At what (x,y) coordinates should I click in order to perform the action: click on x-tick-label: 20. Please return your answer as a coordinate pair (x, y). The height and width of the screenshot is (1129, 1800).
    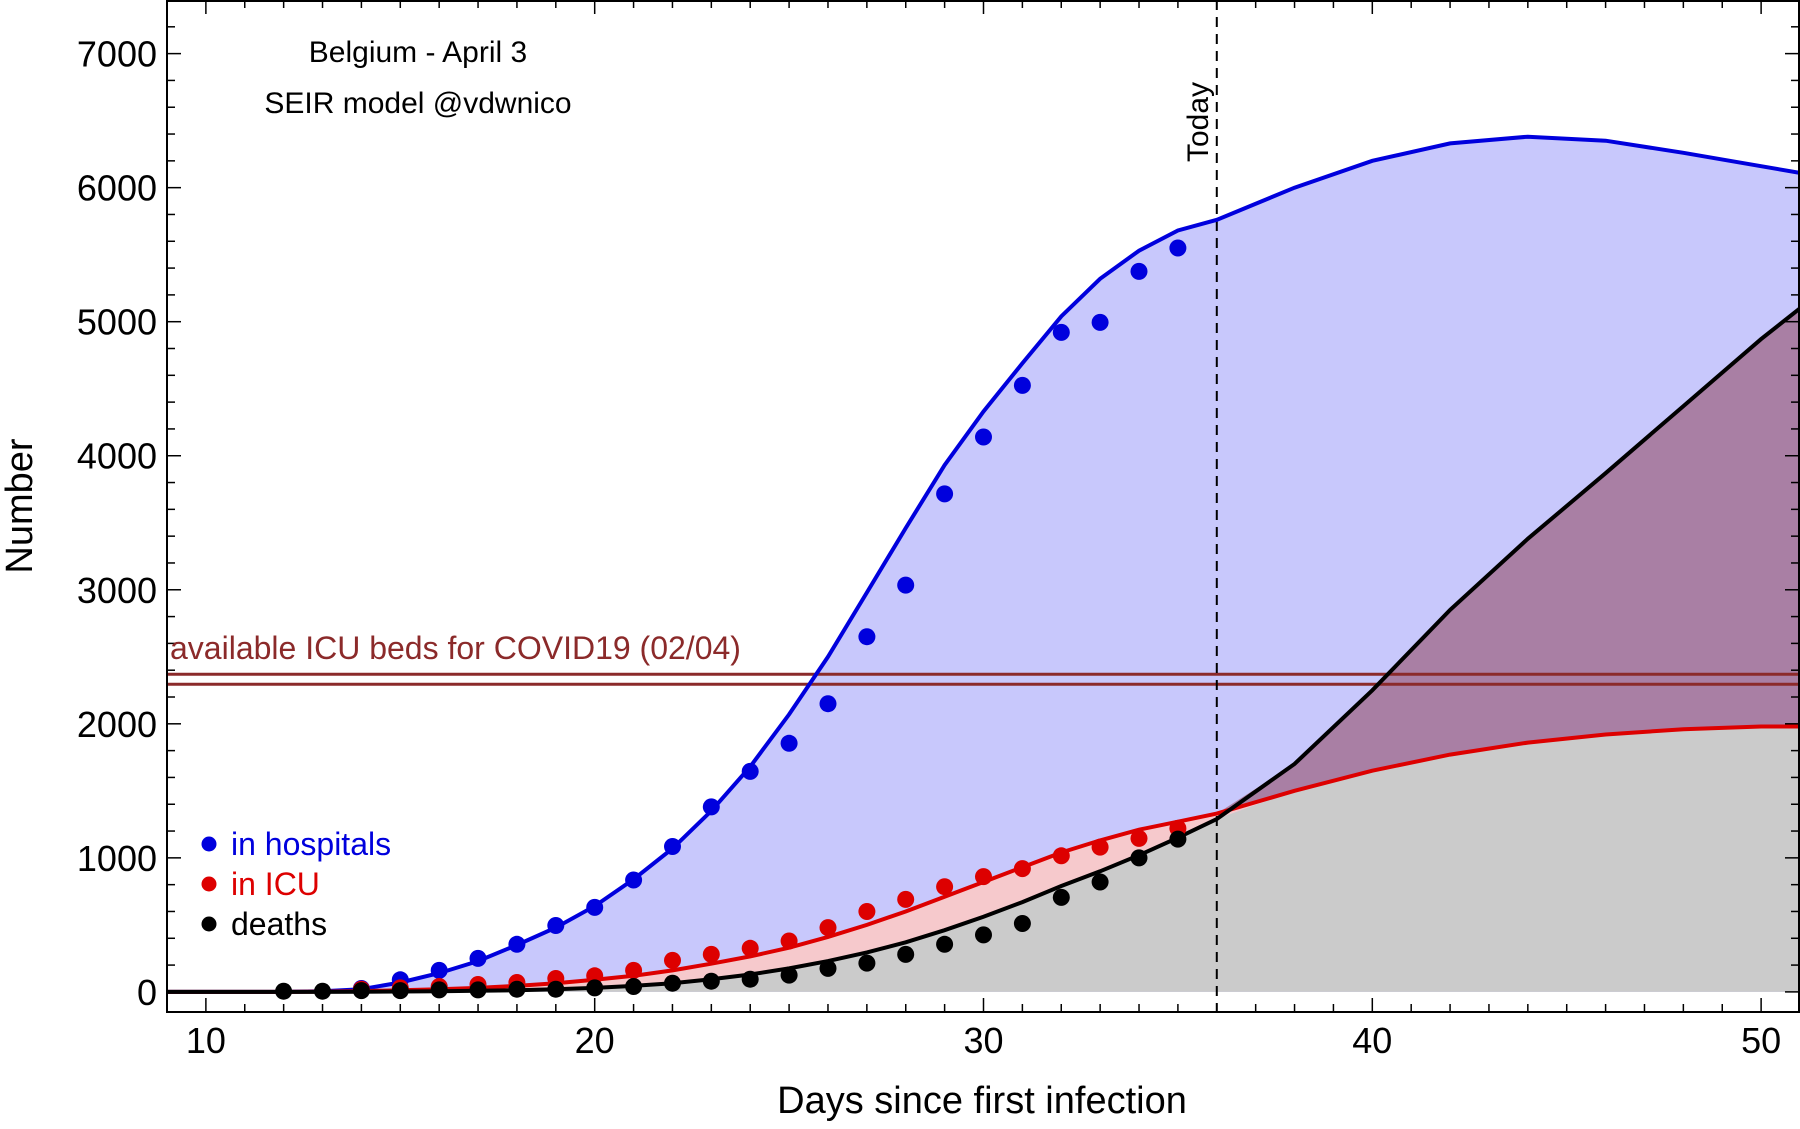
    Looking at the image, I should click on (595, 1040).